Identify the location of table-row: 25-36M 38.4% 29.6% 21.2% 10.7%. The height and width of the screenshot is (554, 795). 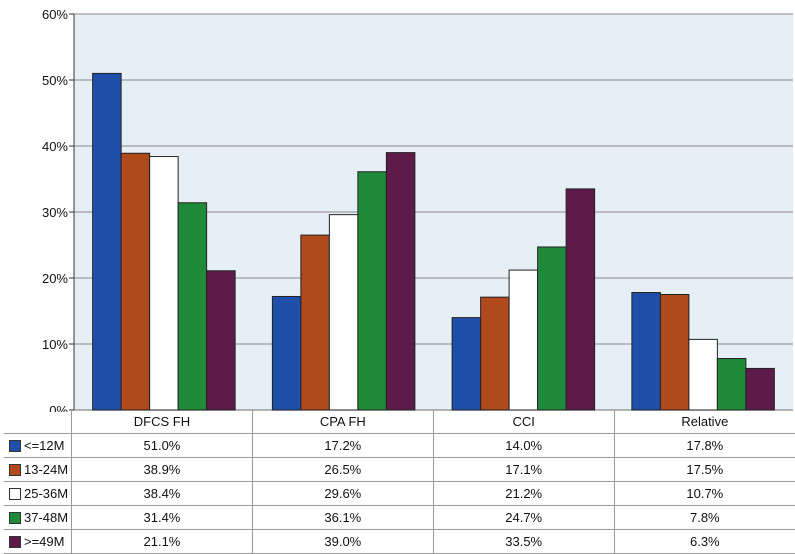
(399, 493).